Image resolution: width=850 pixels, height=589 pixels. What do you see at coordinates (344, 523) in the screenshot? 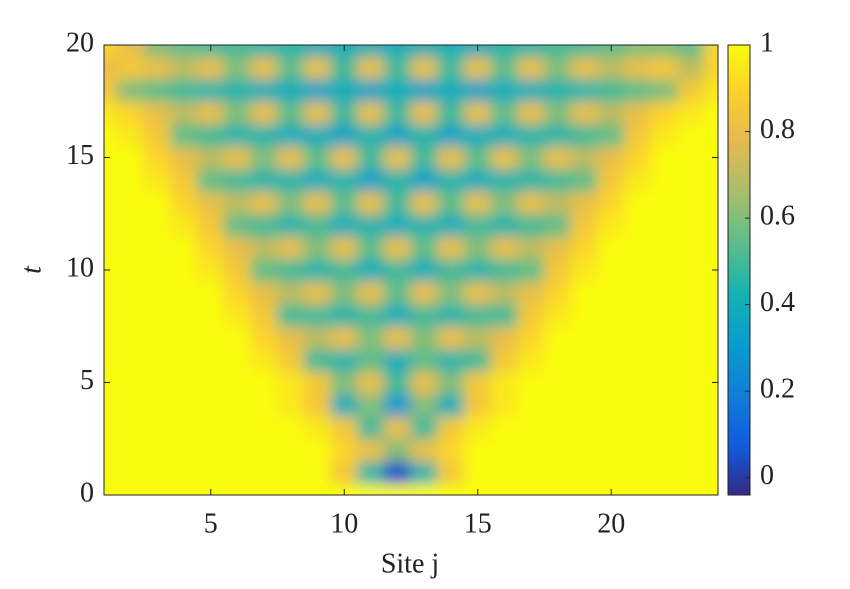
I see `x-tick-label: 10` at bounding box center [344, 523].